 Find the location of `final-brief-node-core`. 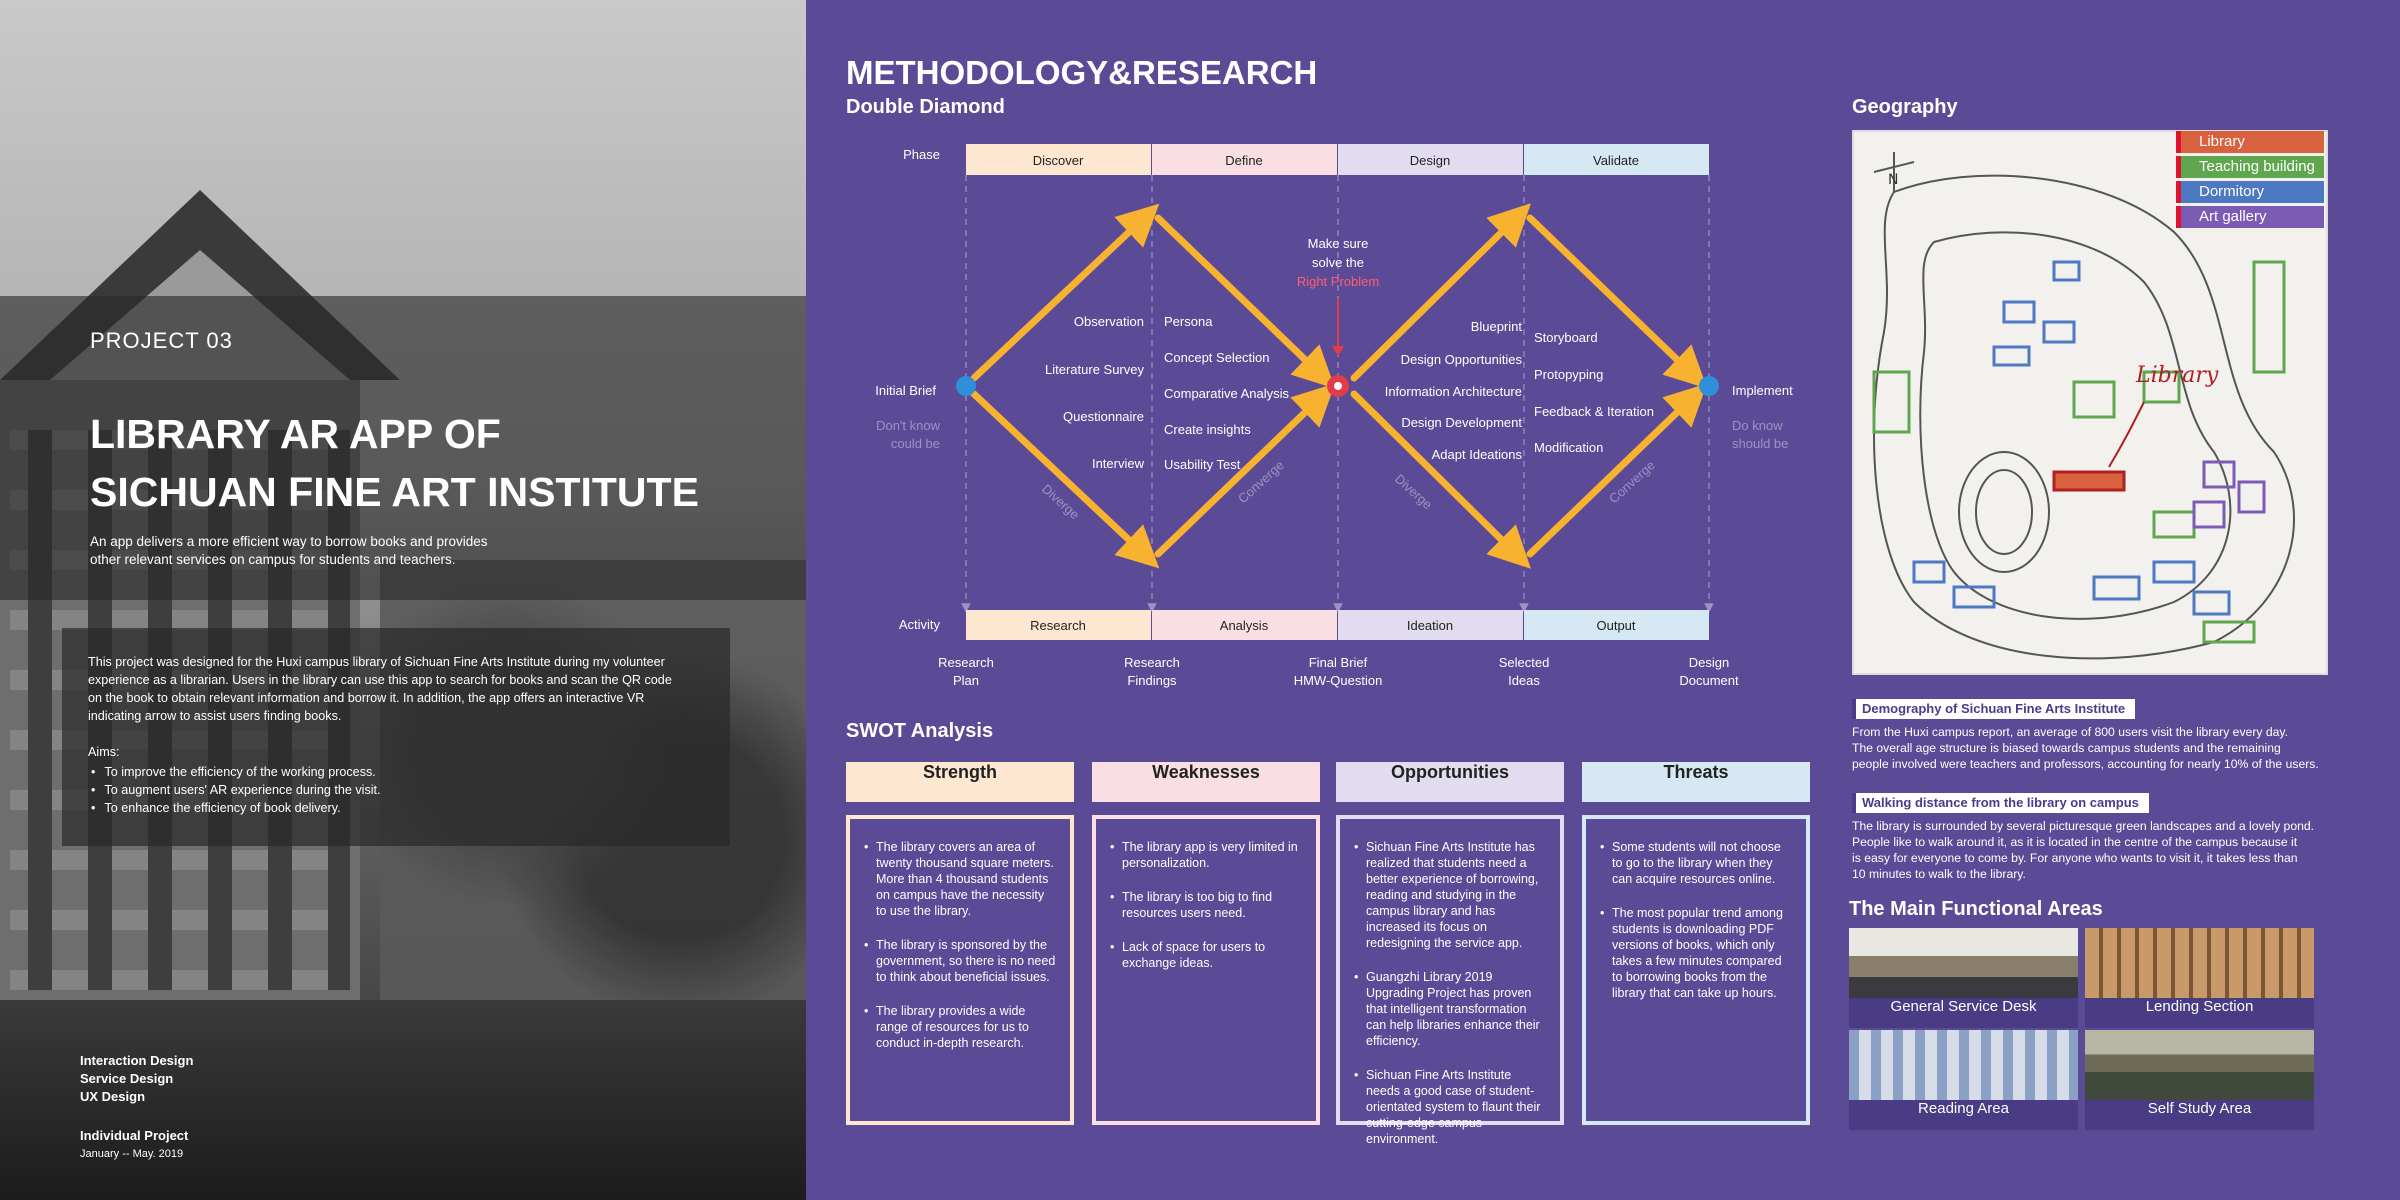

final-brief-node-core is located at coordinates (1338, 386).